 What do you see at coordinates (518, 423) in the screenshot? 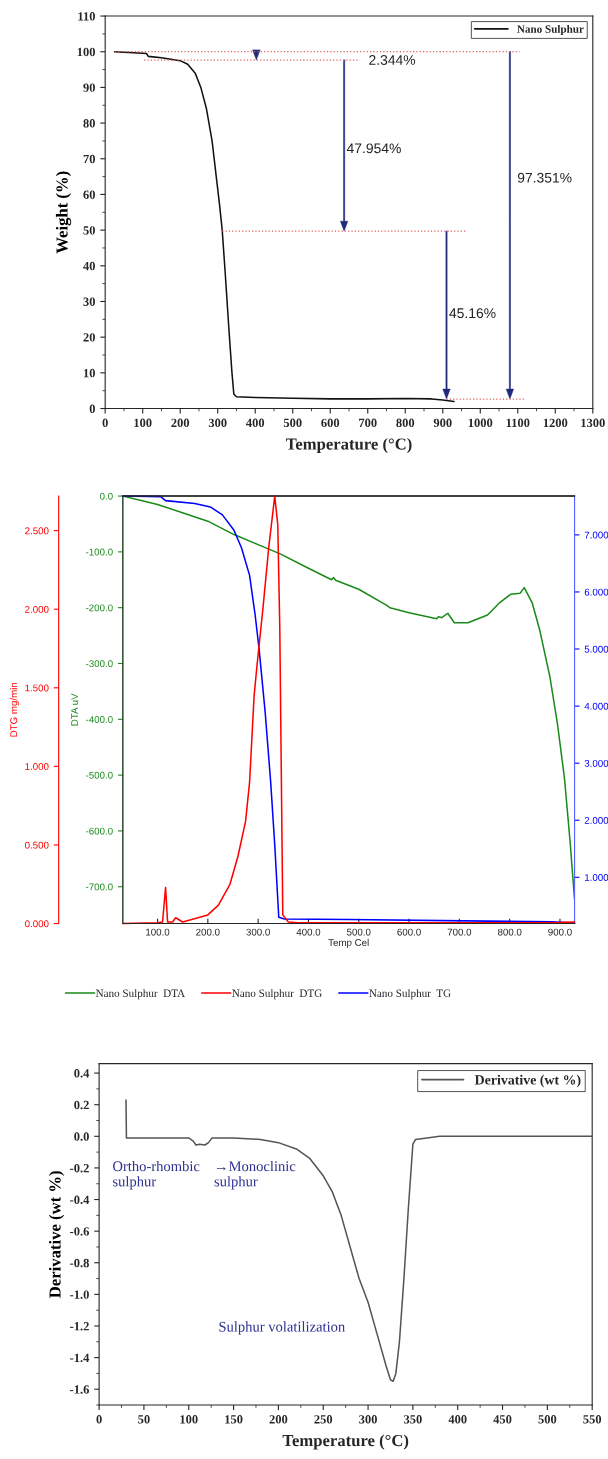
I see `x-tick-label: 1100` at bounding box center [518, 423].